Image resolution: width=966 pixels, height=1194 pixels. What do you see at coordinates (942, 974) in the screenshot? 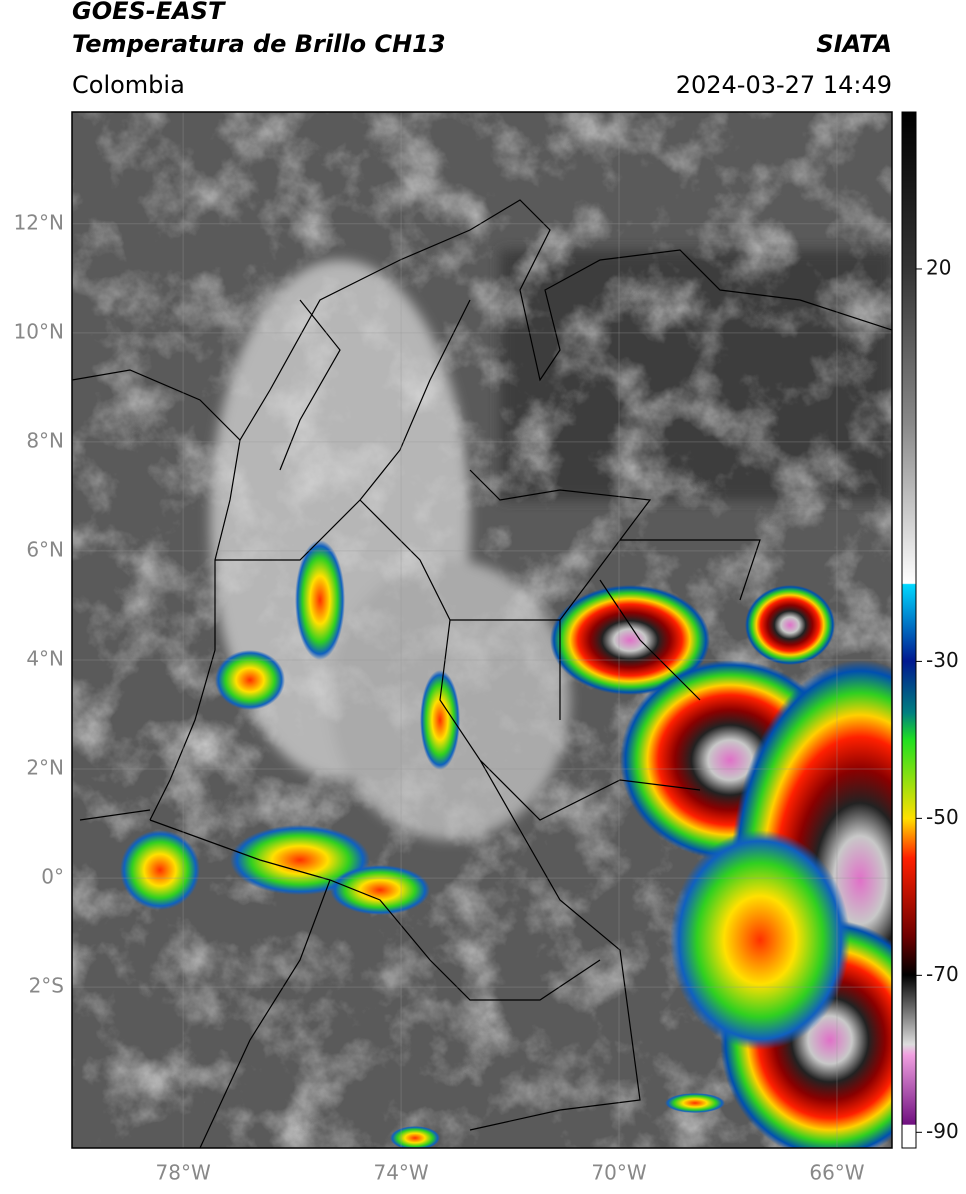
I see `colorbar-tick-label: -70` at bounding box center [942, 974].